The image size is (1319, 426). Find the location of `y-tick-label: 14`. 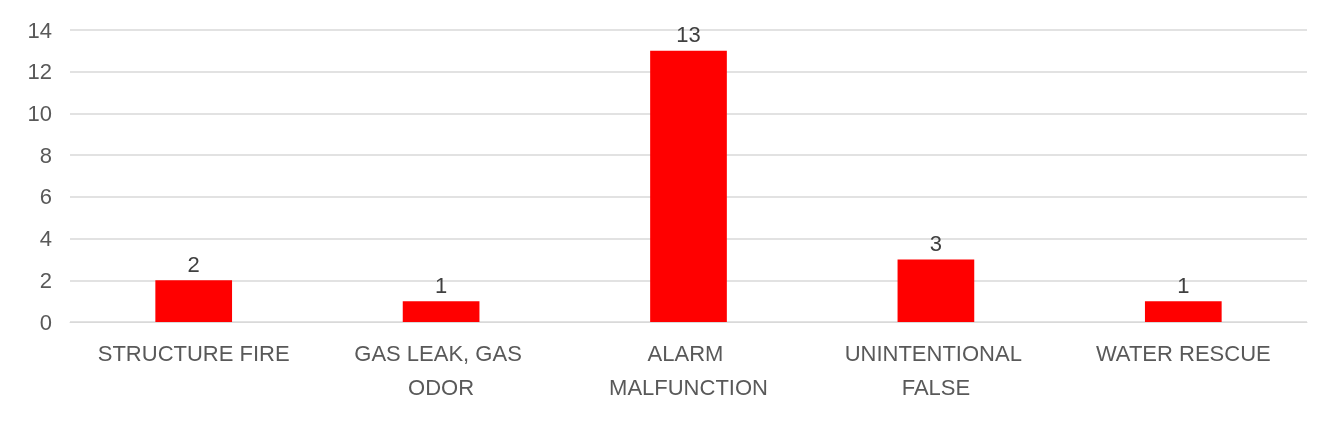

y-tick-label: 14 is located at coordinates (39, 30).